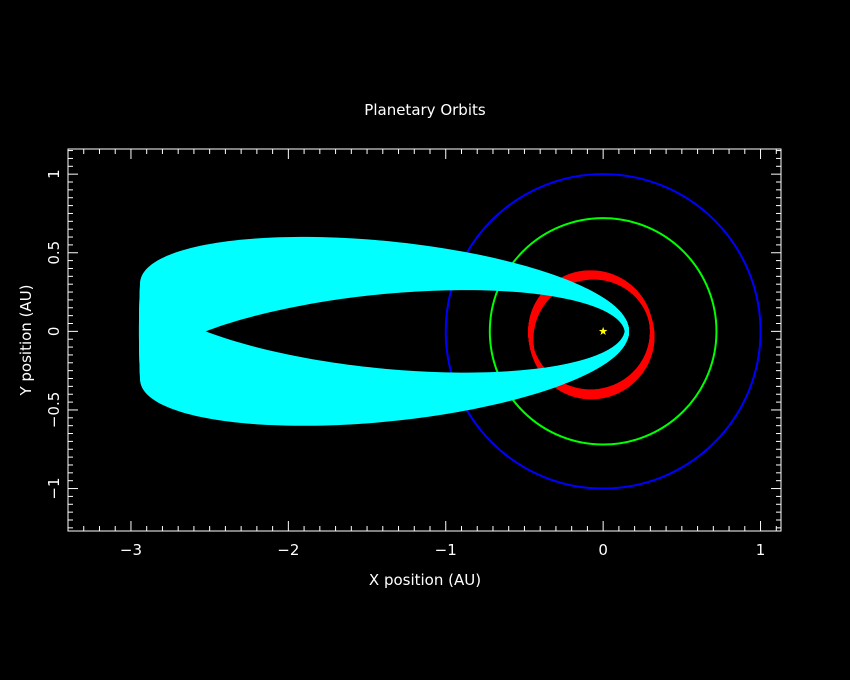 This screenshot has width=850, height=680. I want to click on y-tick-label: −0.5, so click(54, 410).